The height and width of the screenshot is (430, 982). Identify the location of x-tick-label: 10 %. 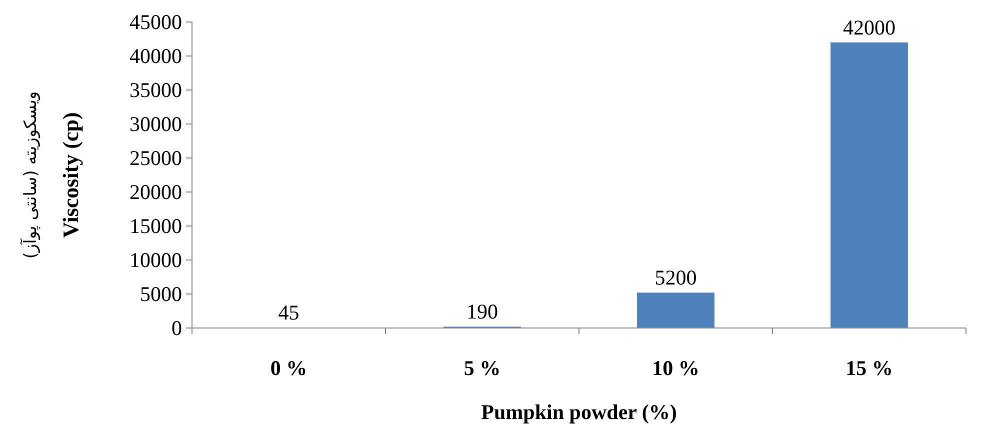
(676, 368).